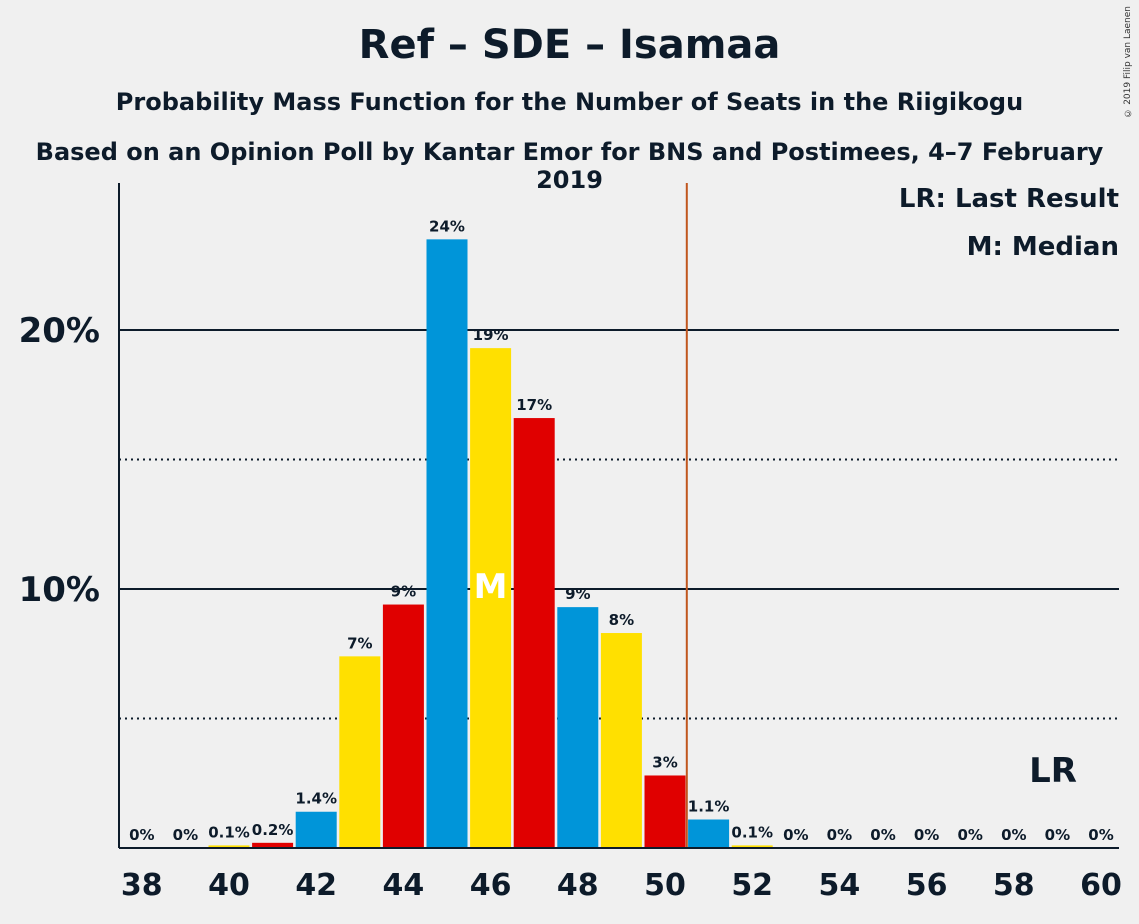 The image size is (1139, 924). What do you see at coordinates (273, 830) in the screenshot?
I see `bar-data-label: 0.2%` at bounding box center [273, 830].